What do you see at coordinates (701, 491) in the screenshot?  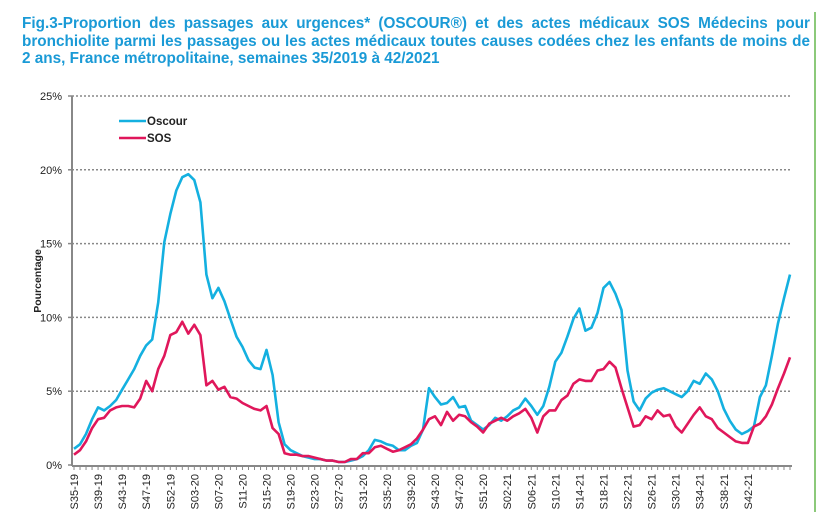 I see `x-tick-label: S34-21` at bounding box center [701, 491].